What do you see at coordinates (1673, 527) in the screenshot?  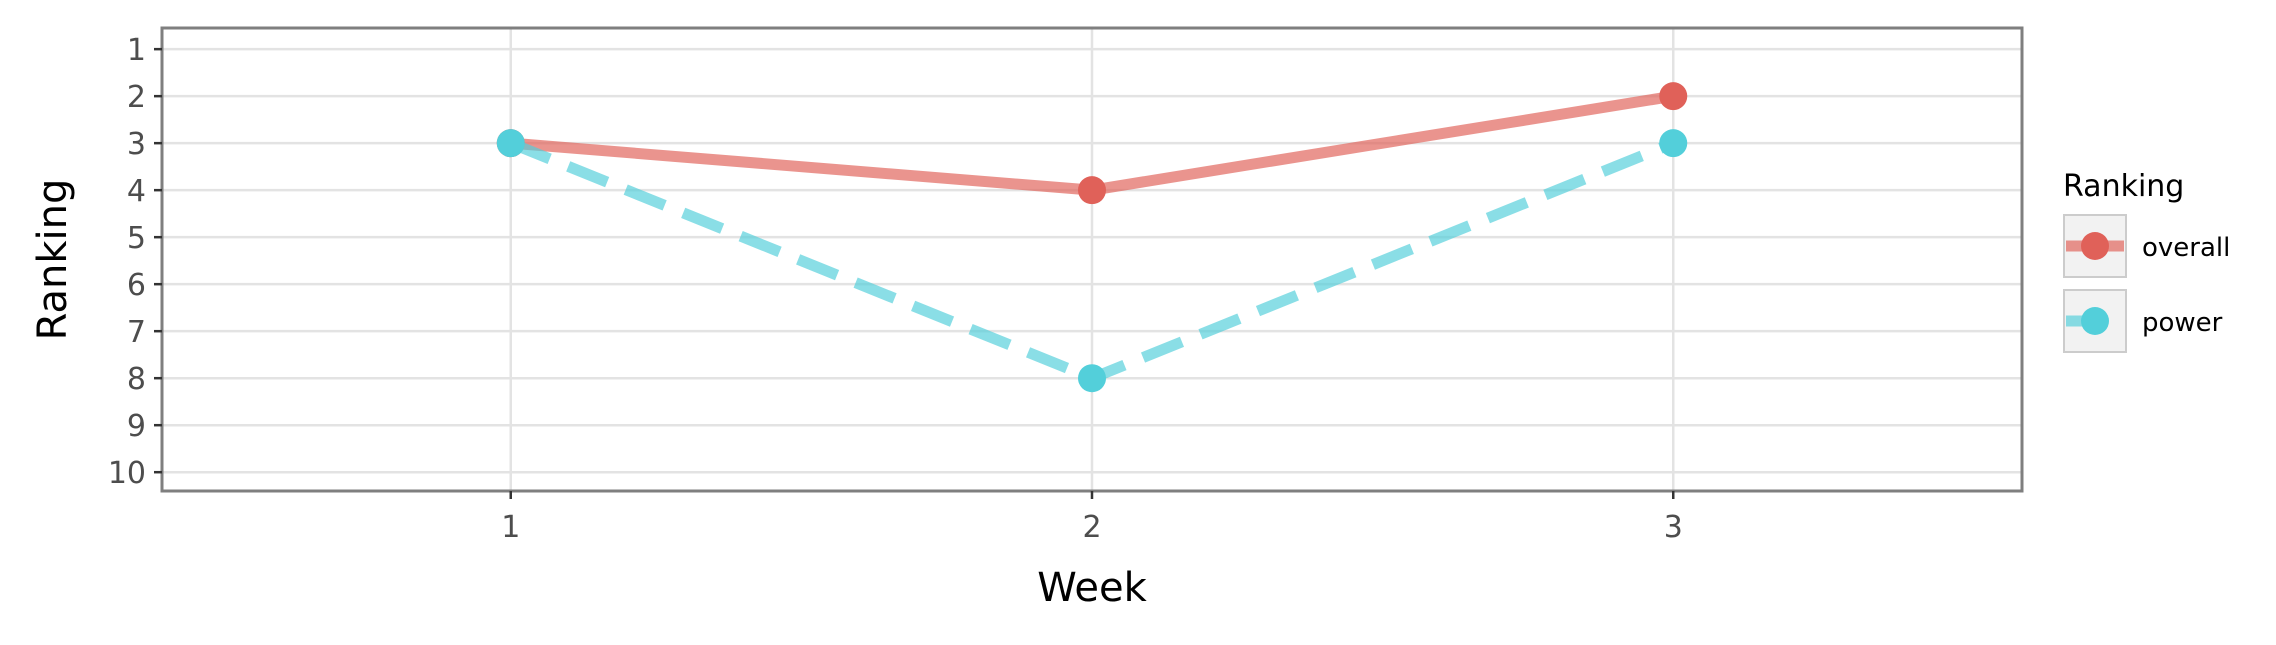 I see `x-tick-label: 3` at bounding box center [1673, 527].